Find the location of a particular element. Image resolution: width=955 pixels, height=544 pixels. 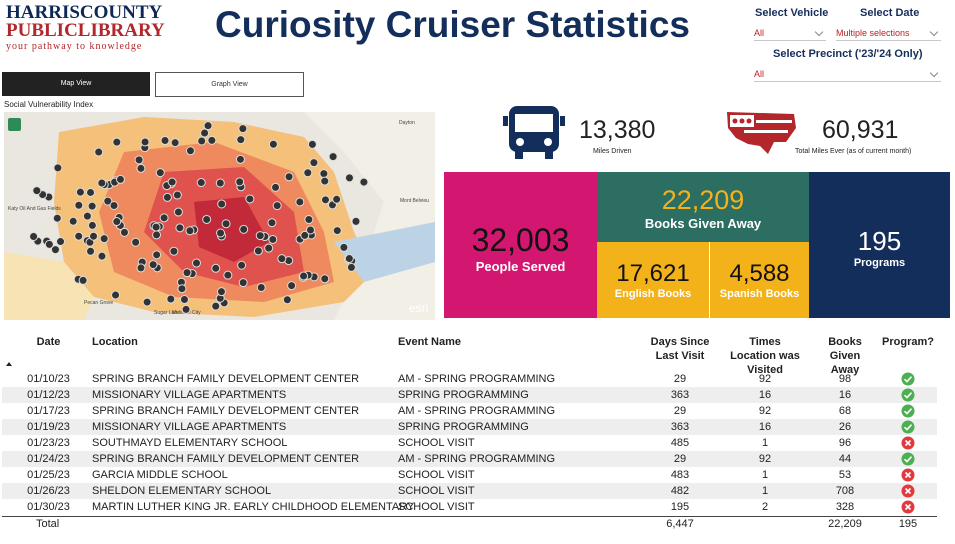

table-cell: 16 is located at coordinates (765, 427).